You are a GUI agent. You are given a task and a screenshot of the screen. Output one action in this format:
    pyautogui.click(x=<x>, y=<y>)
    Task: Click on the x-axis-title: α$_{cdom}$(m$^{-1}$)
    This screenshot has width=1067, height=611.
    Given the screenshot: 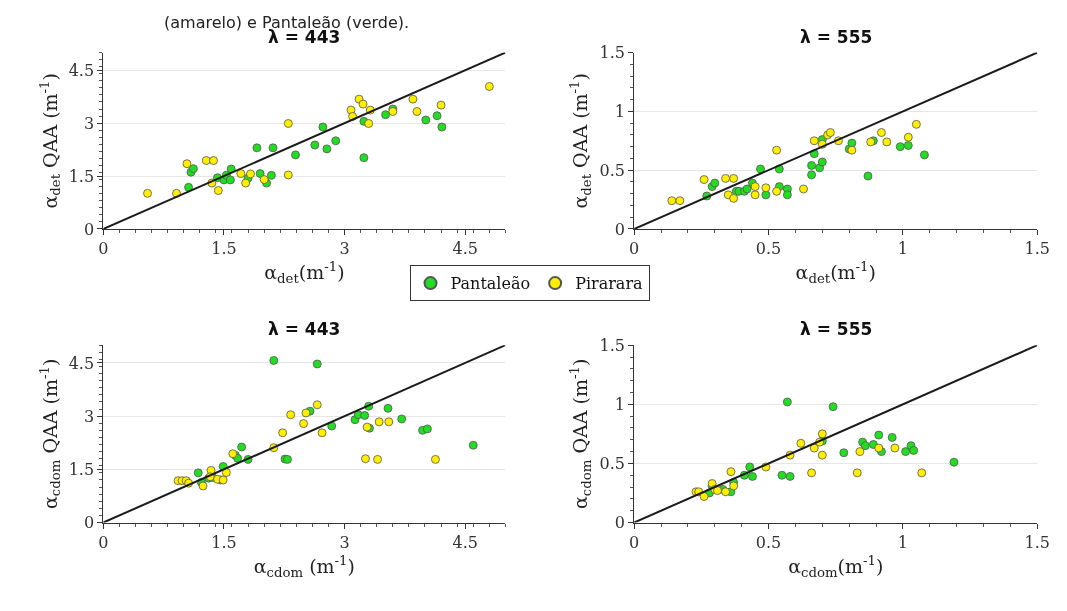 What is the action you would take?
    pyautogui.click(x=836, y=566)
    